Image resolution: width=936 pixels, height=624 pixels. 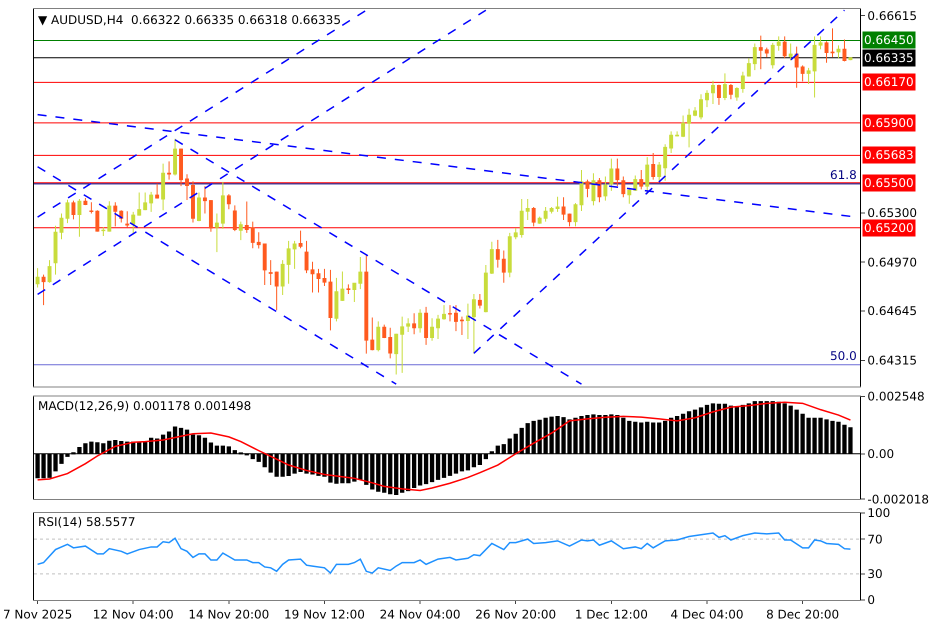 What do you see at coordinates (843, 175) in the screenshot?
I see `annotation: 61.8` at bounding box center [843, 175].